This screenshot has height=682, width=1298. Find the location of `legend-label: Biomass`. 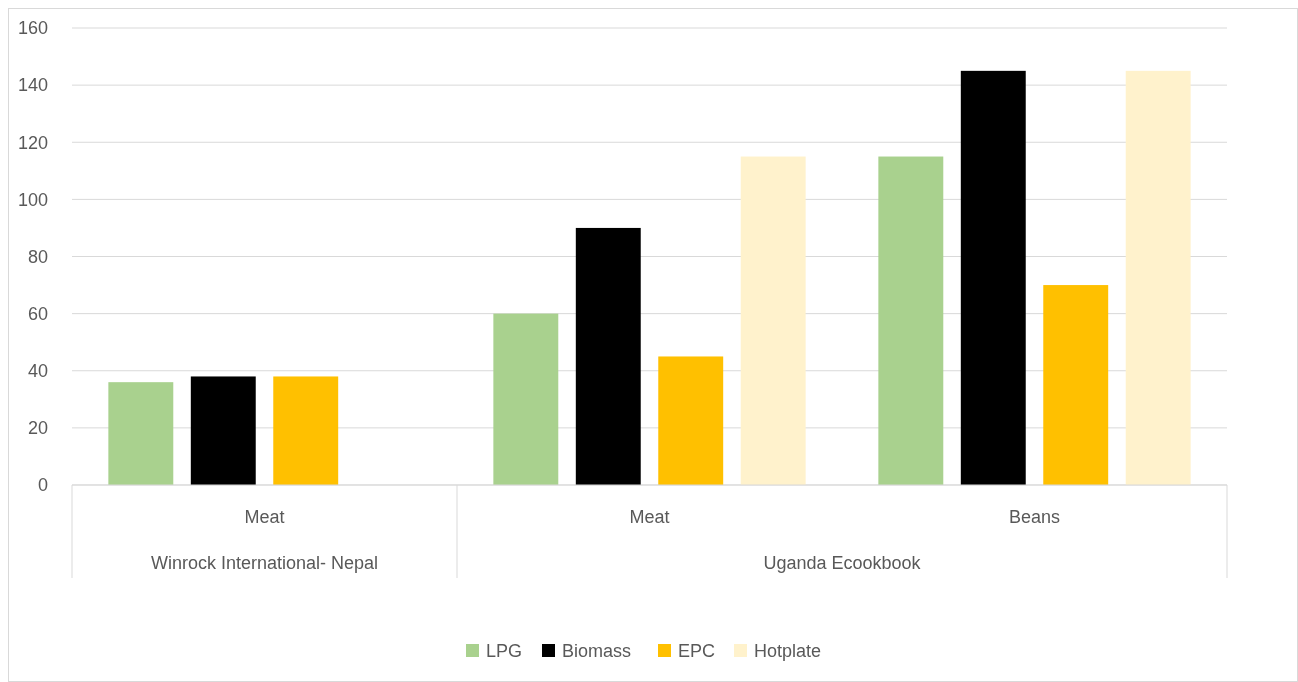

legend-label: Biomass is located at coordinates (597, 651).